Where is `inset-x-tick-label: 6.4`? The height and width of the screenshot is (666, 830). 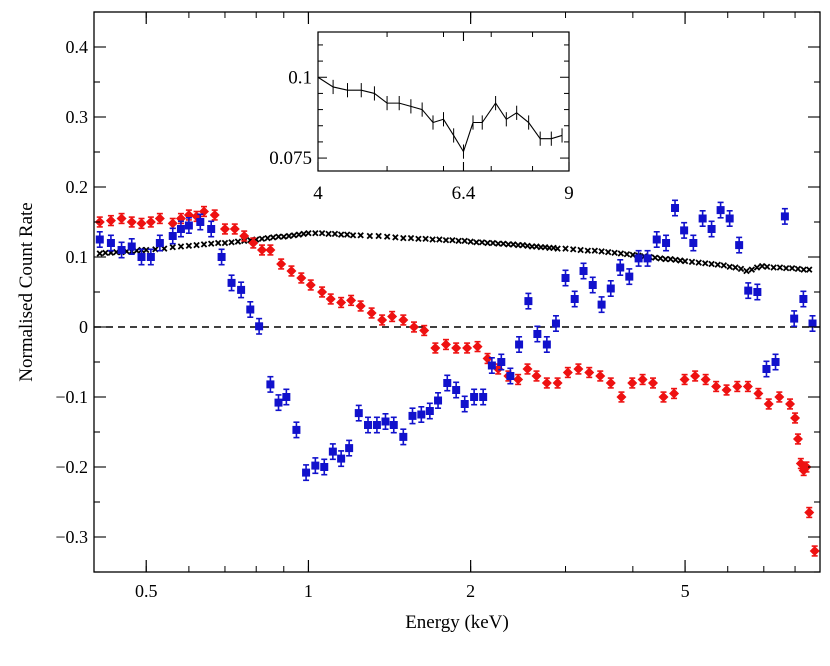 inset-x-tick-label: 6.4 is located at coordinates (464, 193).